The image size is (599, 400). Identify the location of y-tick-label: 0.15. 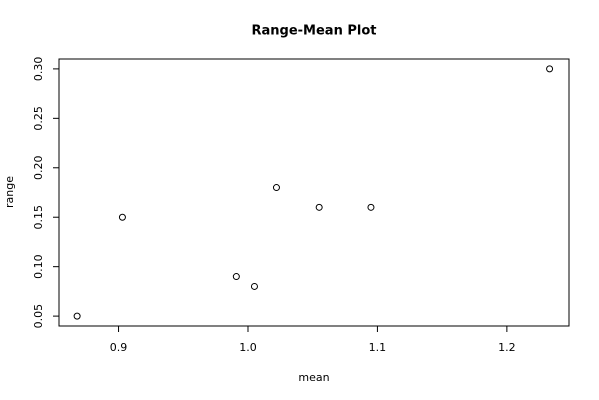
(38, 217).